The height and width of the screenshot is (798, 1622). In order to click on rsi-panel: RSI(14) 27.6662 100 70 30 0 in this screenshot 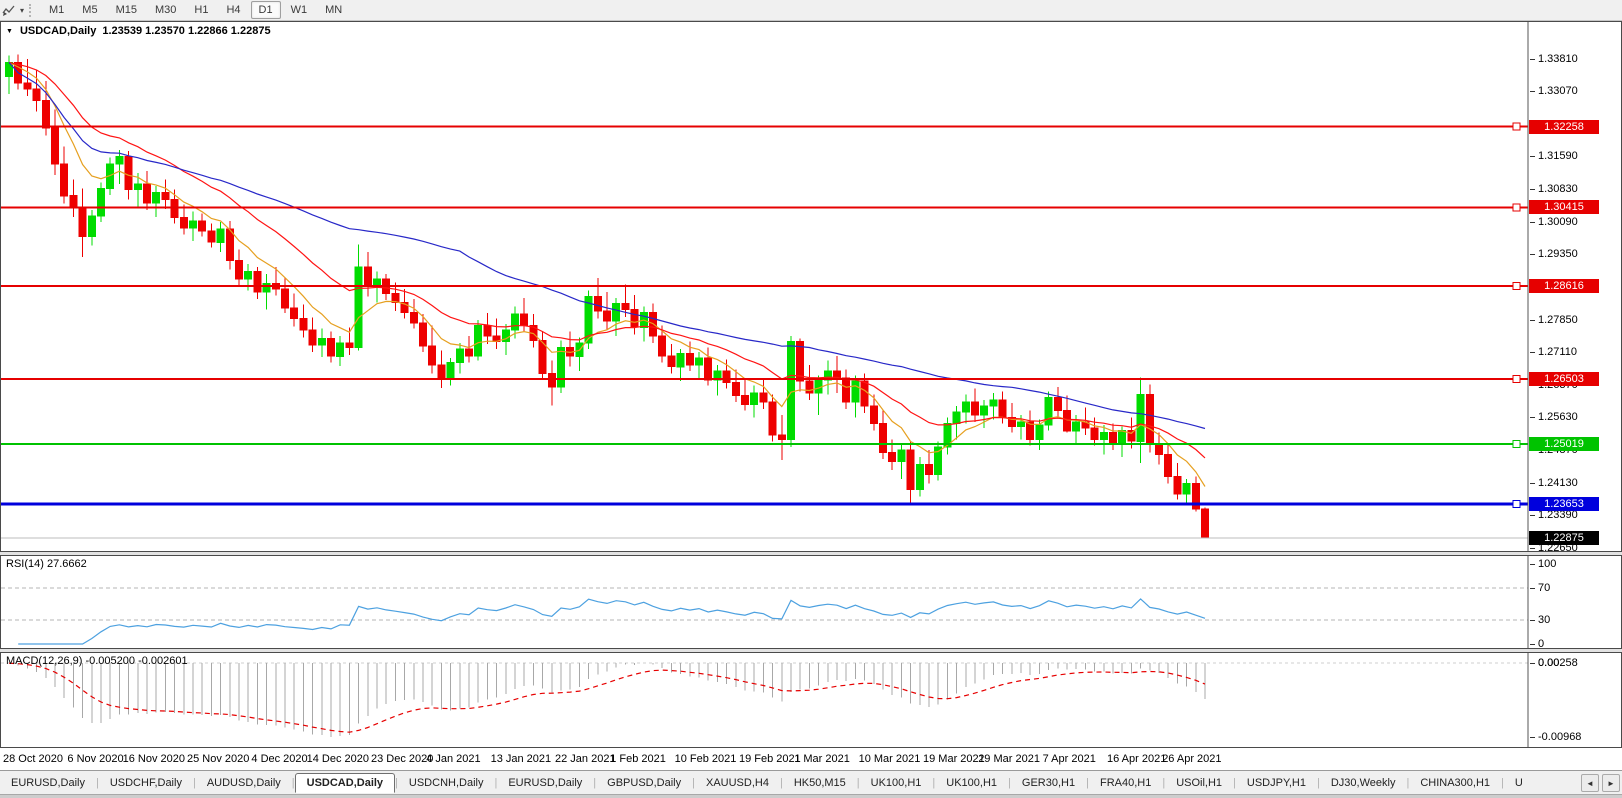, I will do `click(811, 602)`.